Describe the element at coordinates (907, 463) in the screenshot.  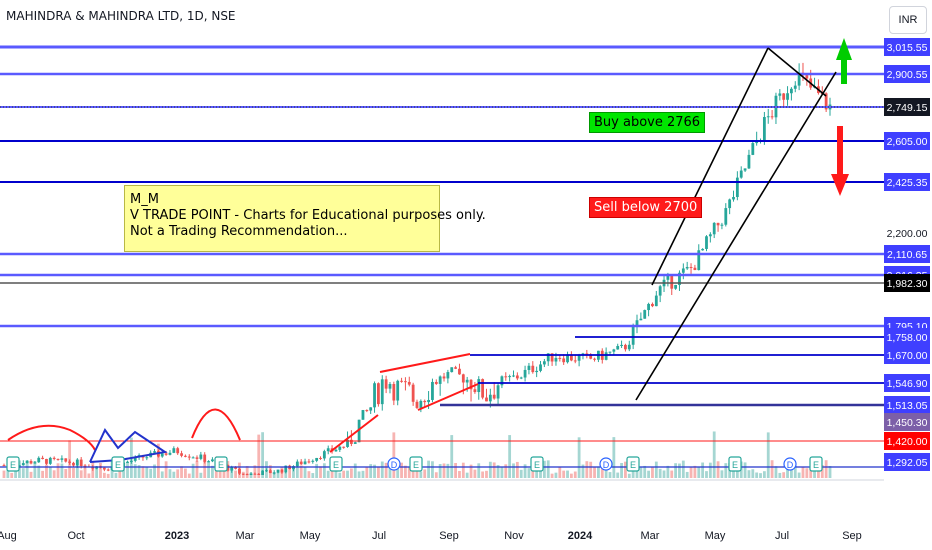
I see `price-label: 1,292.05` at that location.